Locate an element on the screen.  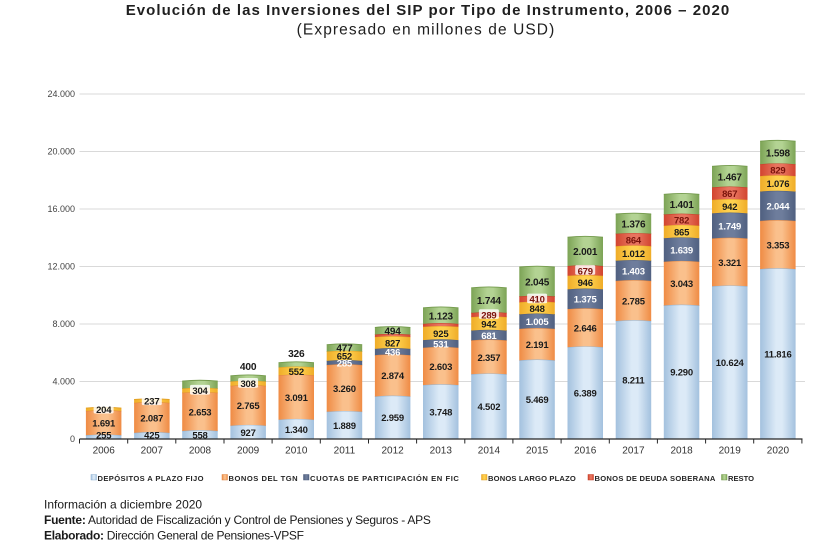
svg-text: CUOTAS DE PARTICIPACIÓN EN FIC is located at coordinates (384, 478).